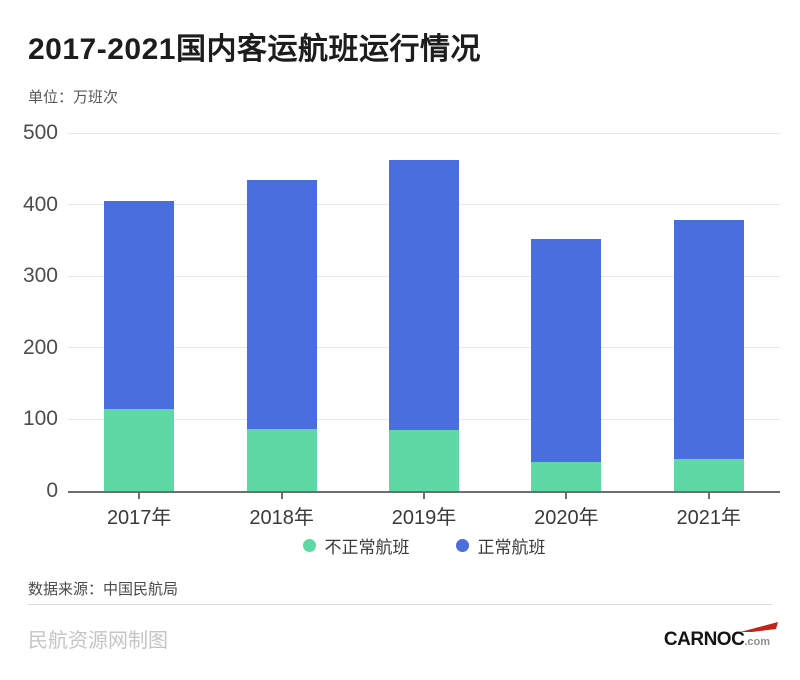 The height and width of the screenshot is (680, 800). Describe the element at coordinates (309, 545) in the screenshot. I see `legend-dot-abnormal-flights` at that location.